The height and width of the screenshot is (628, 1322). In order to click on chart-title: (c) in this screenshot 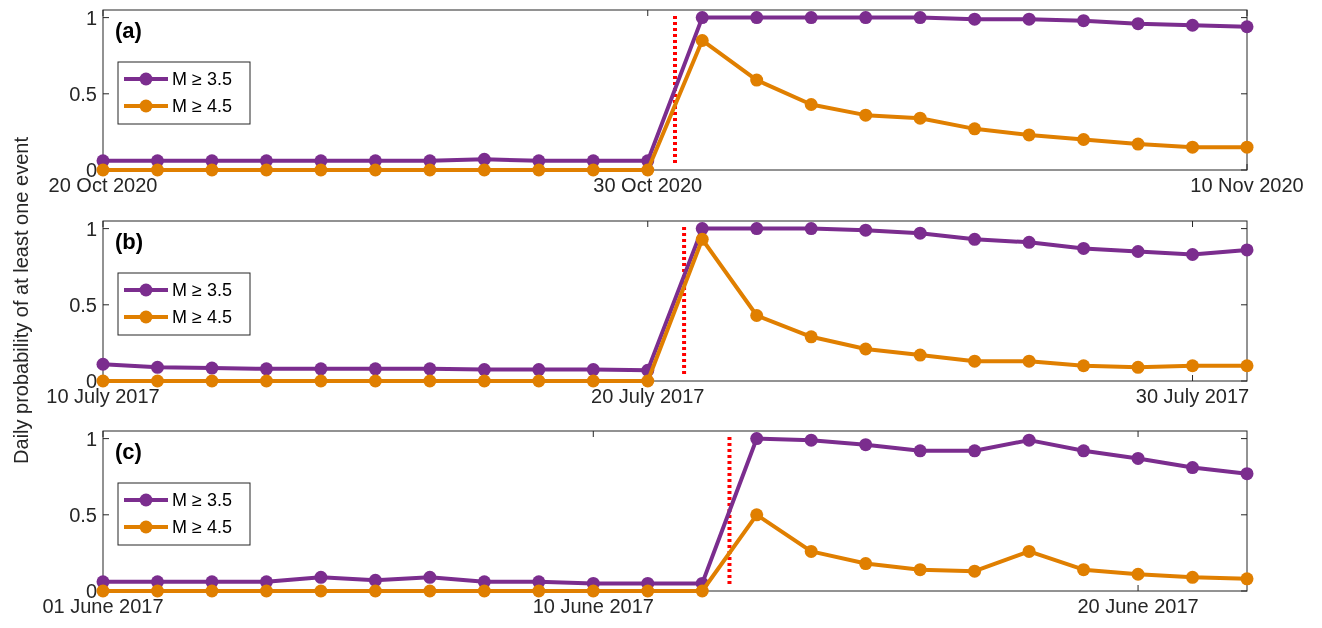, I will do `click(128, 451)`.